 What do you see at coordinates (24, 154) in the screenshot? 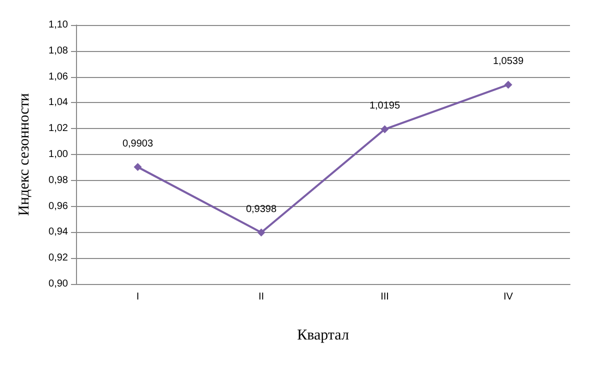
I see `y-axis-title: Индекс сезонности` at bounding box center [24, 154].